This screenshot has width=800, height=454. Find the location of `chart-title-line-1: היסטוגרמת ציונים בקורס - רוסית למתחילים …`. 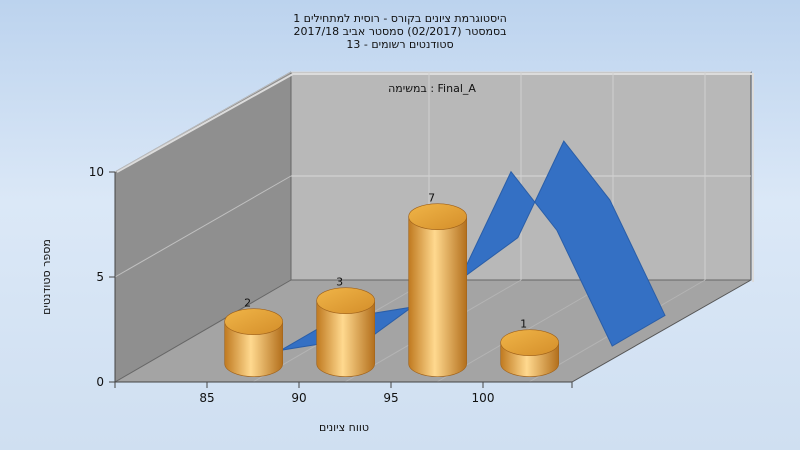

chart-title-line-1: היסטוגרמת ציונים בקורס - רוסית למתחילים … is located at coordinates (400, 18).